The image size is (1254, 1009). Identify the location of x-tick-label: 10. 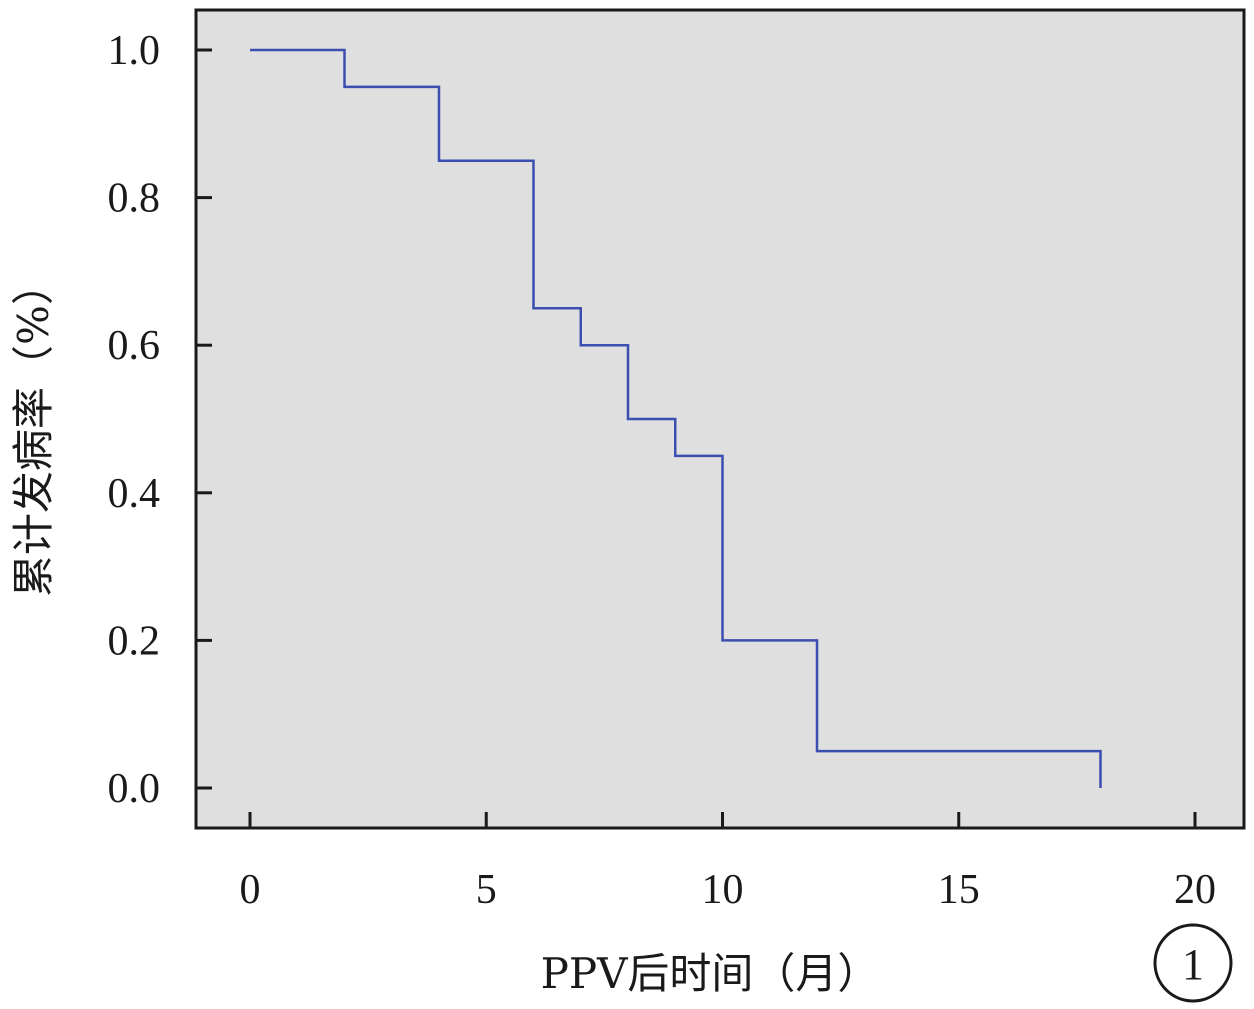
(723, 890).